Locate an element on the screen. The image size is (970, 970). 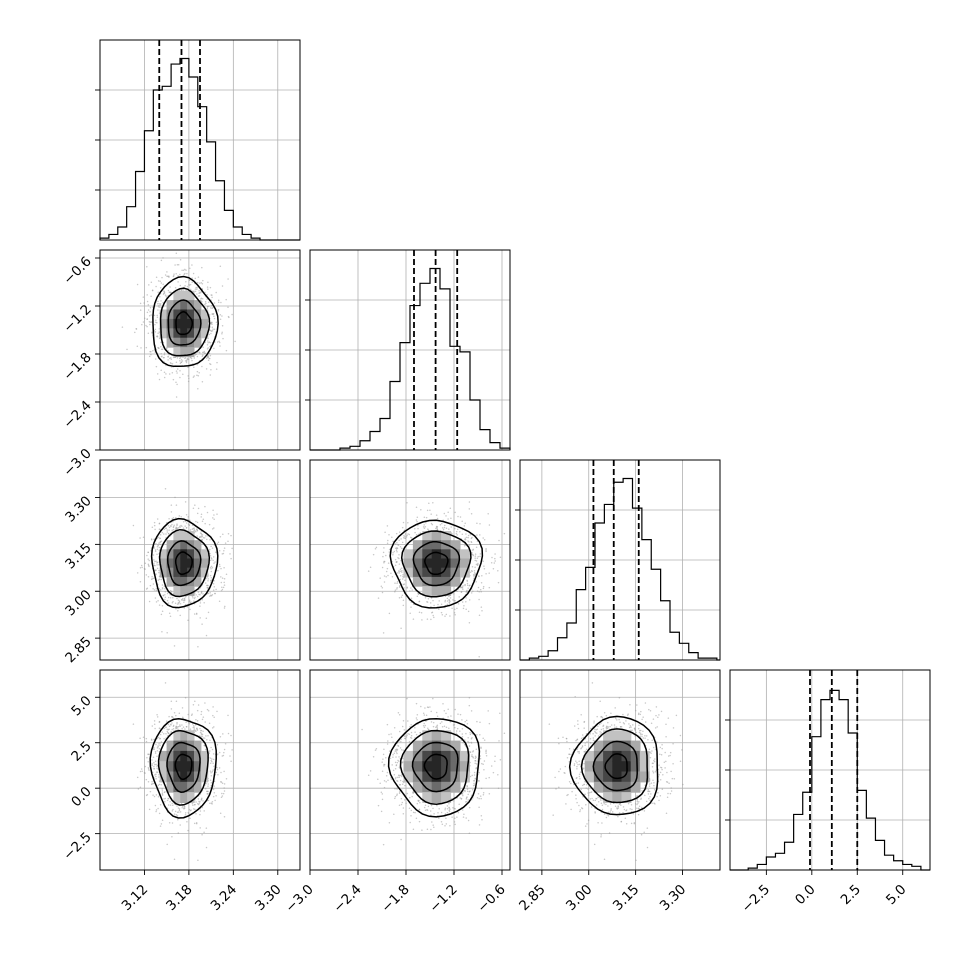
y-tick-label-2-2: 3.15 is located at coordinates (78, 556).